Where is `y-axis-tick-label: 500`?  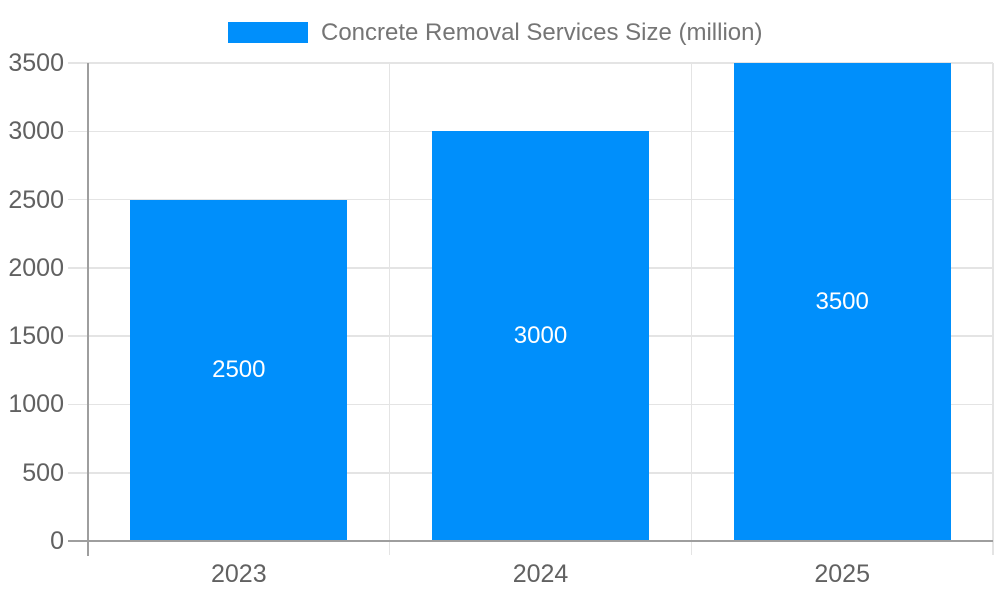
y-axis-tick-label: 500 is located at coordinates (43, 472).